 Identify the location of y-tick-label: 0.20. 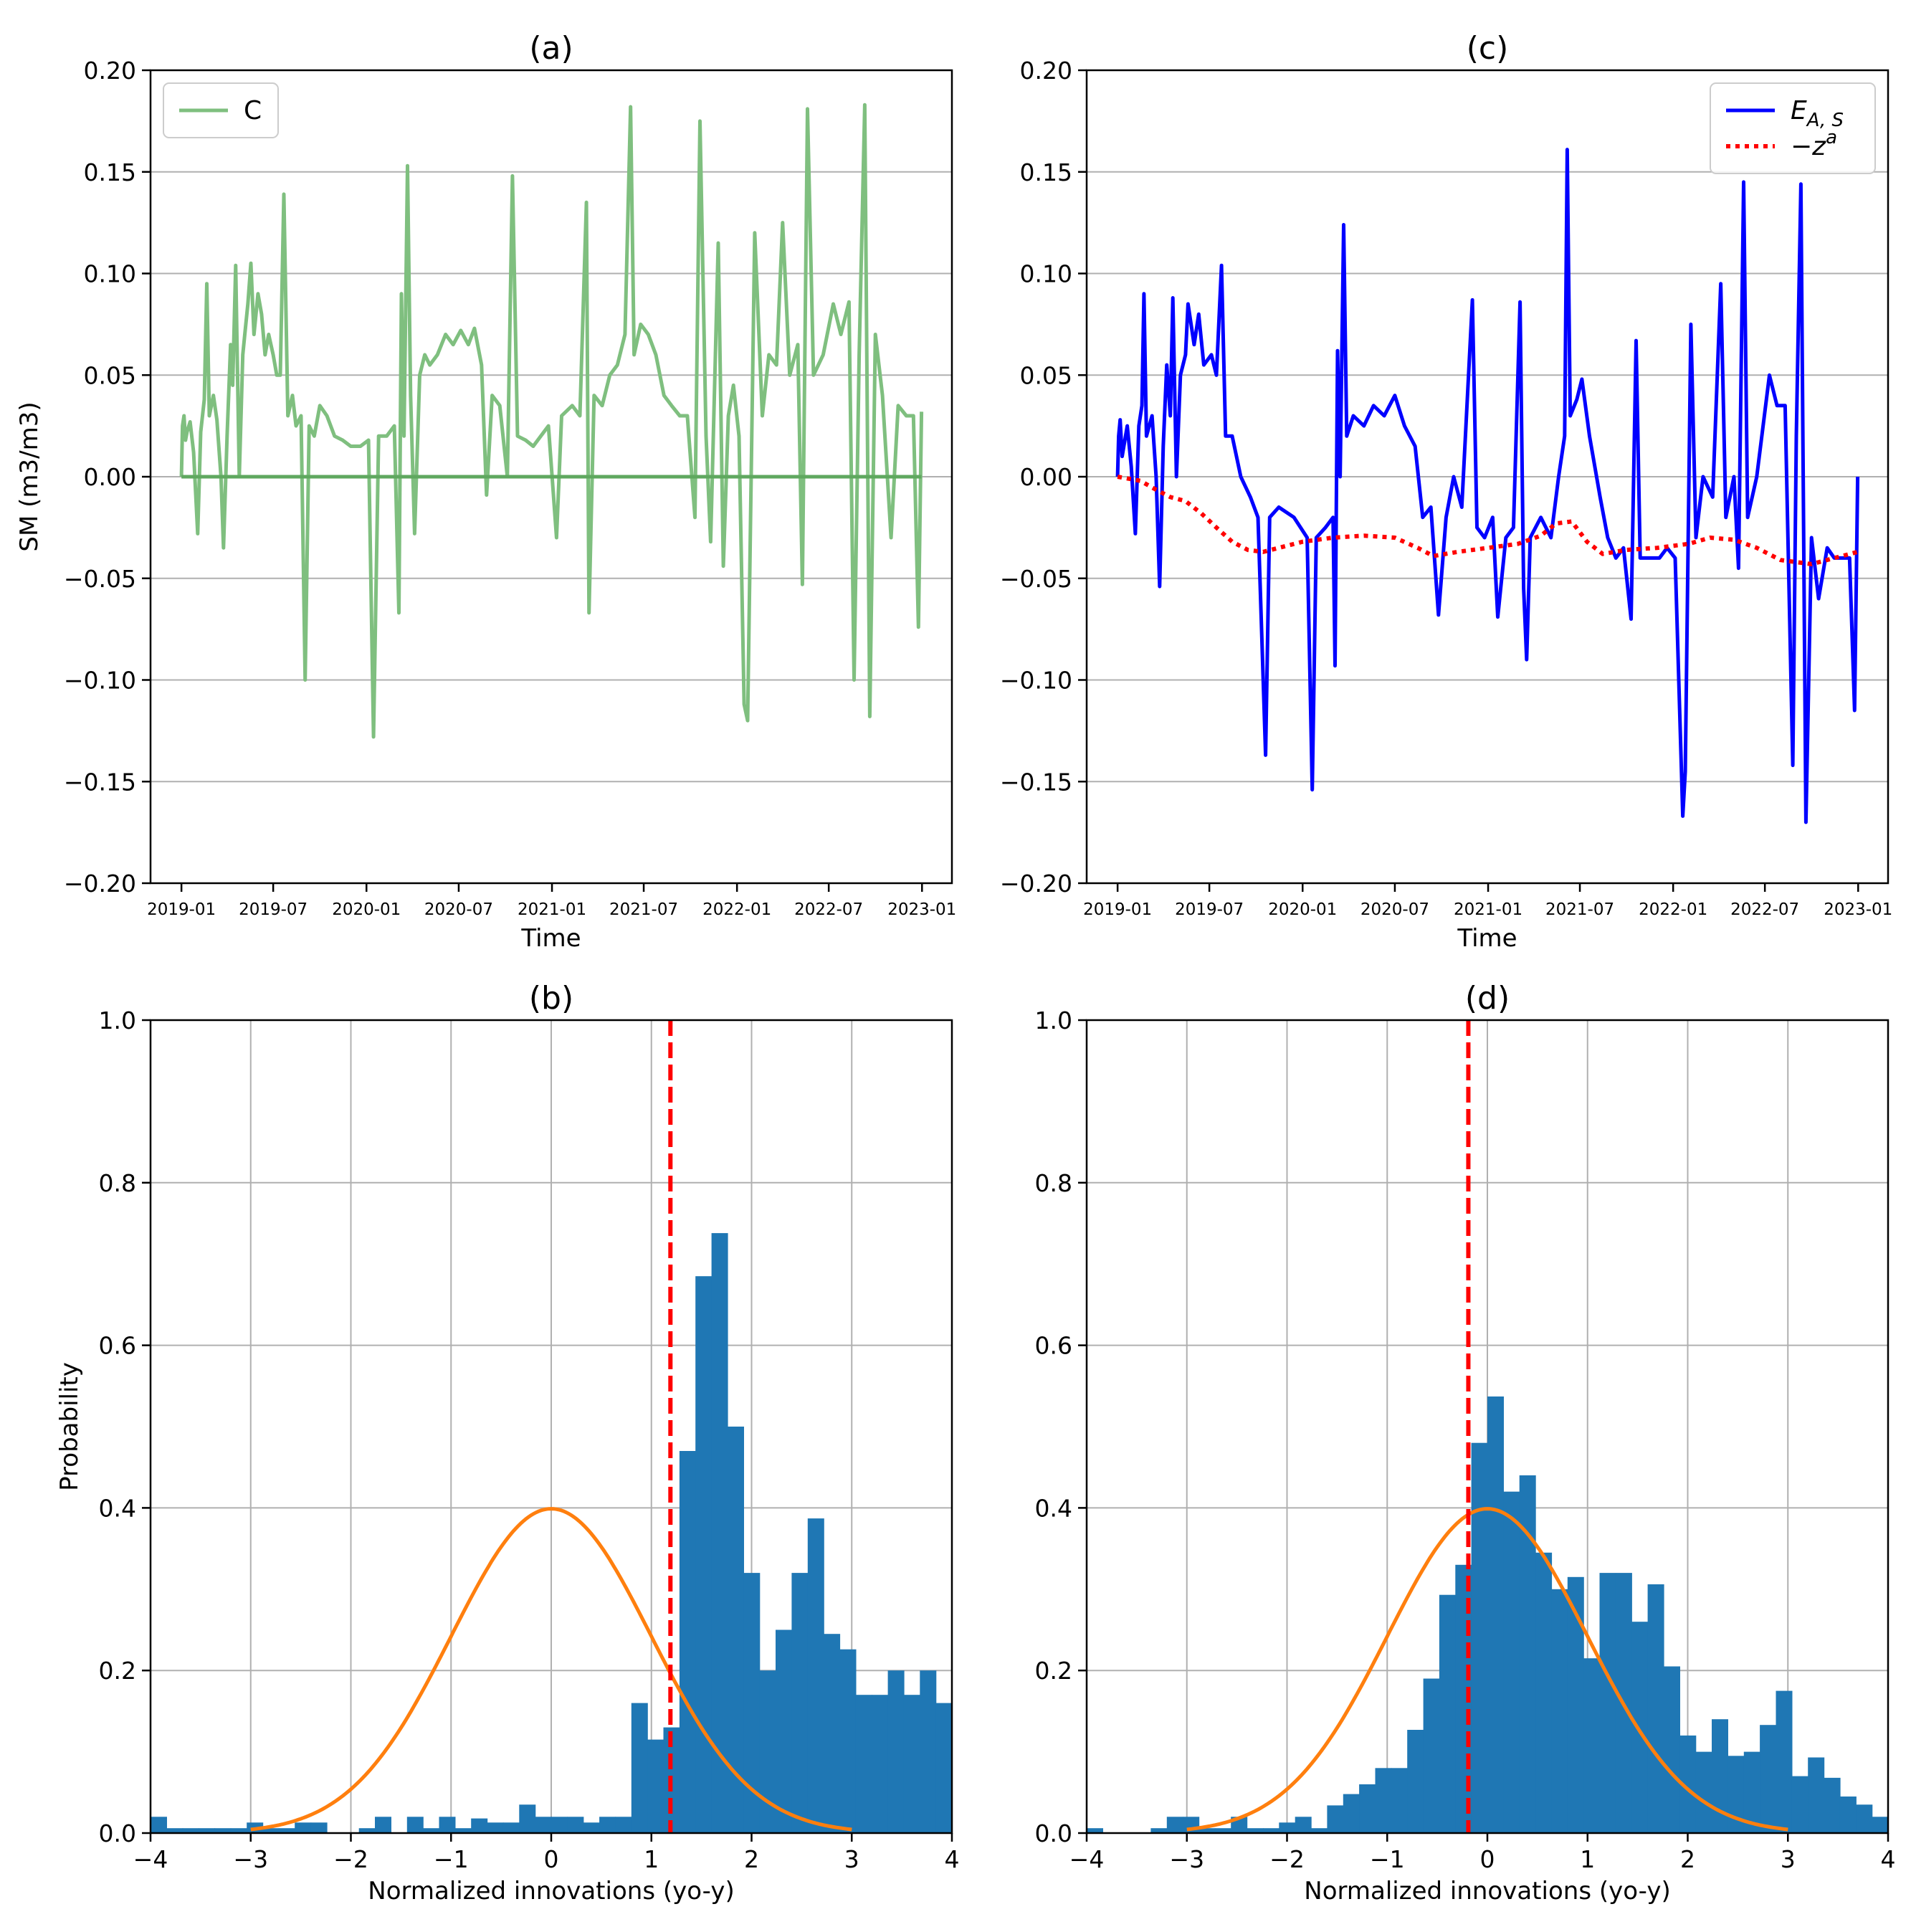
(110, 71).